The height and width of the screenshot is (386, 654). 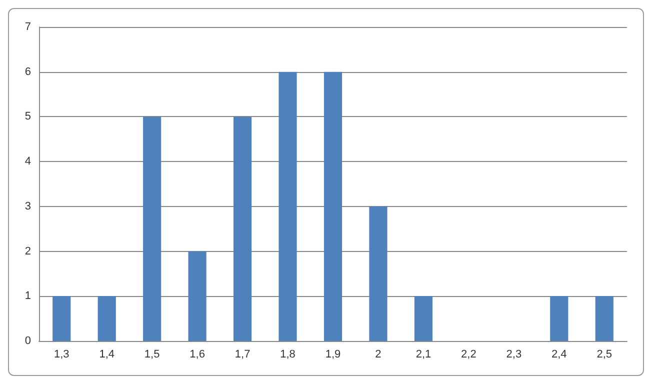 What do you see at coordinates (106, 354) in the screenshot?
I see `x-tick-label: 1,4` at bounding box center [106, 354].